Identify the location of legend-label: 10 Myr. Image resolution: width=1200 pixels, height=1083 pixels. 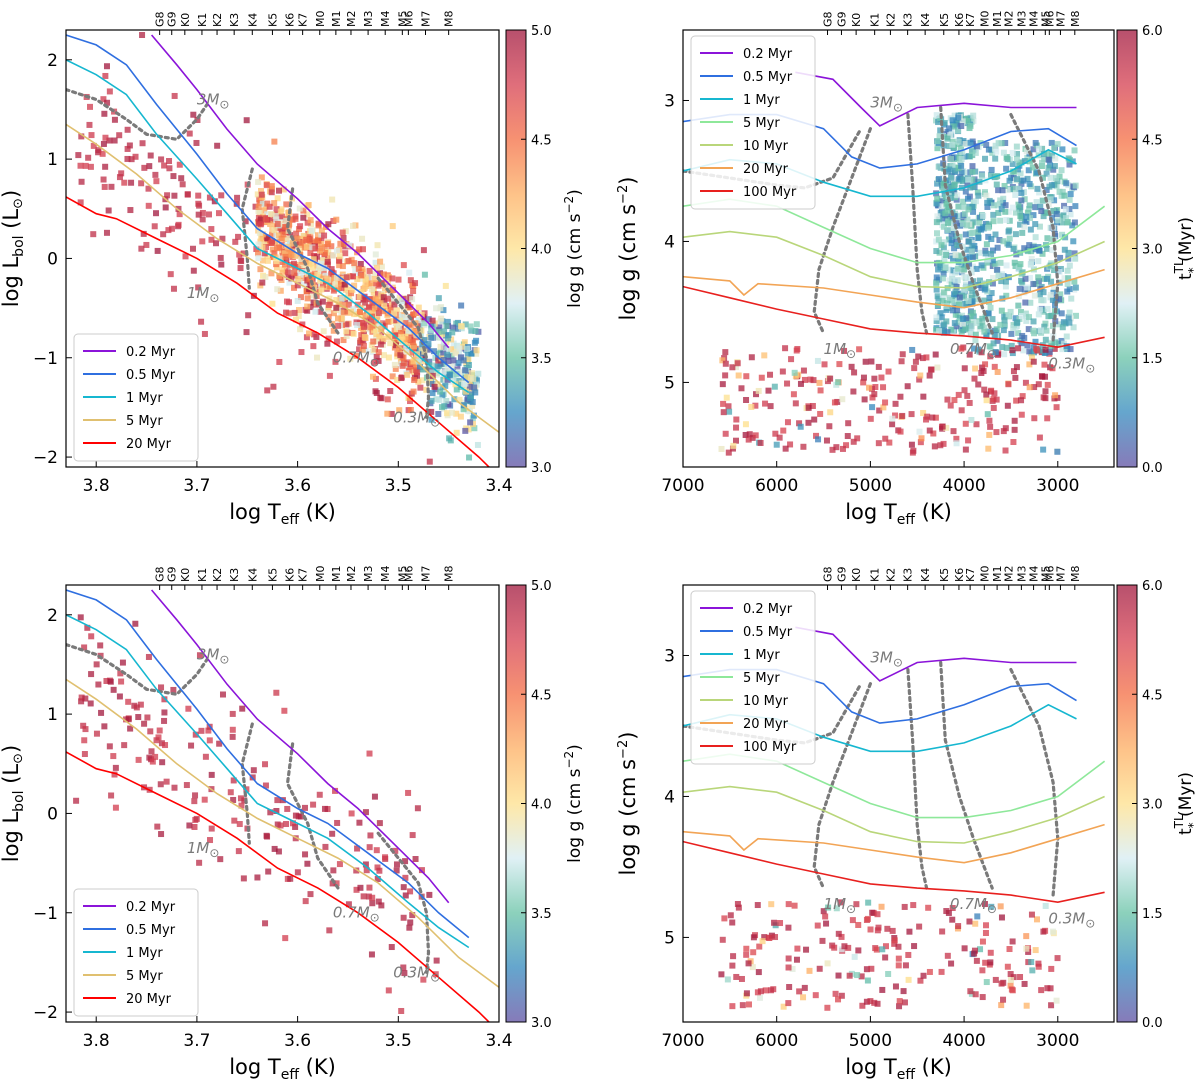
(766, 146).